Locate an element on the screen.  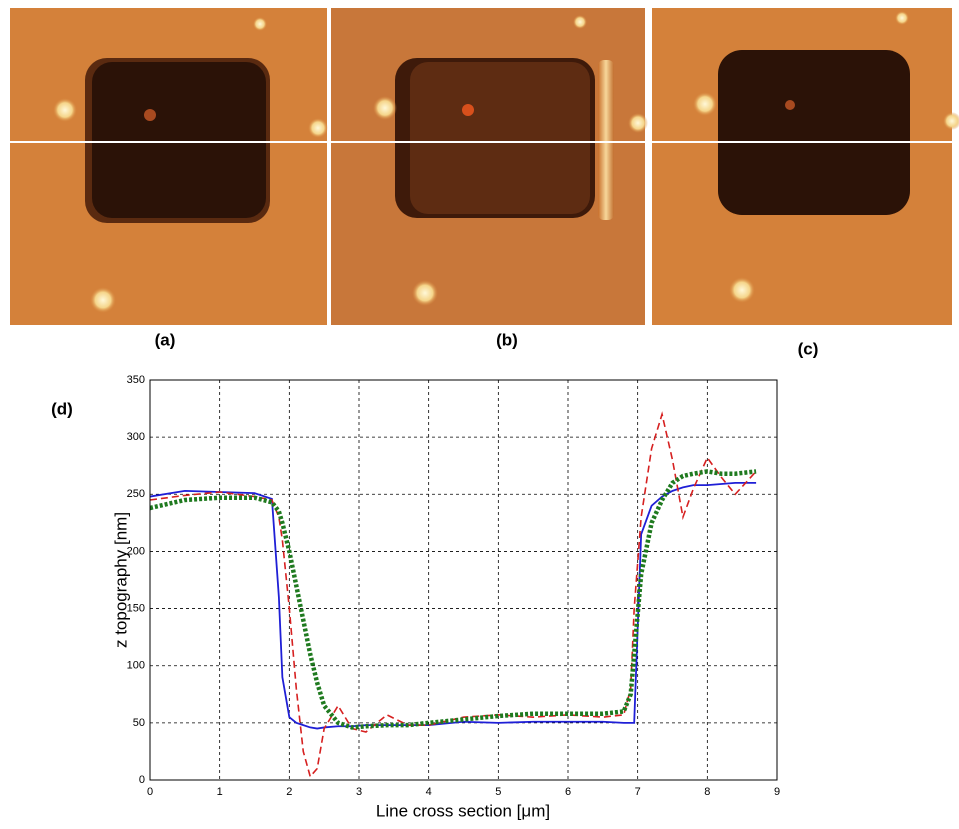
x-tick-label: 2 is located at coordinates (289, 792).